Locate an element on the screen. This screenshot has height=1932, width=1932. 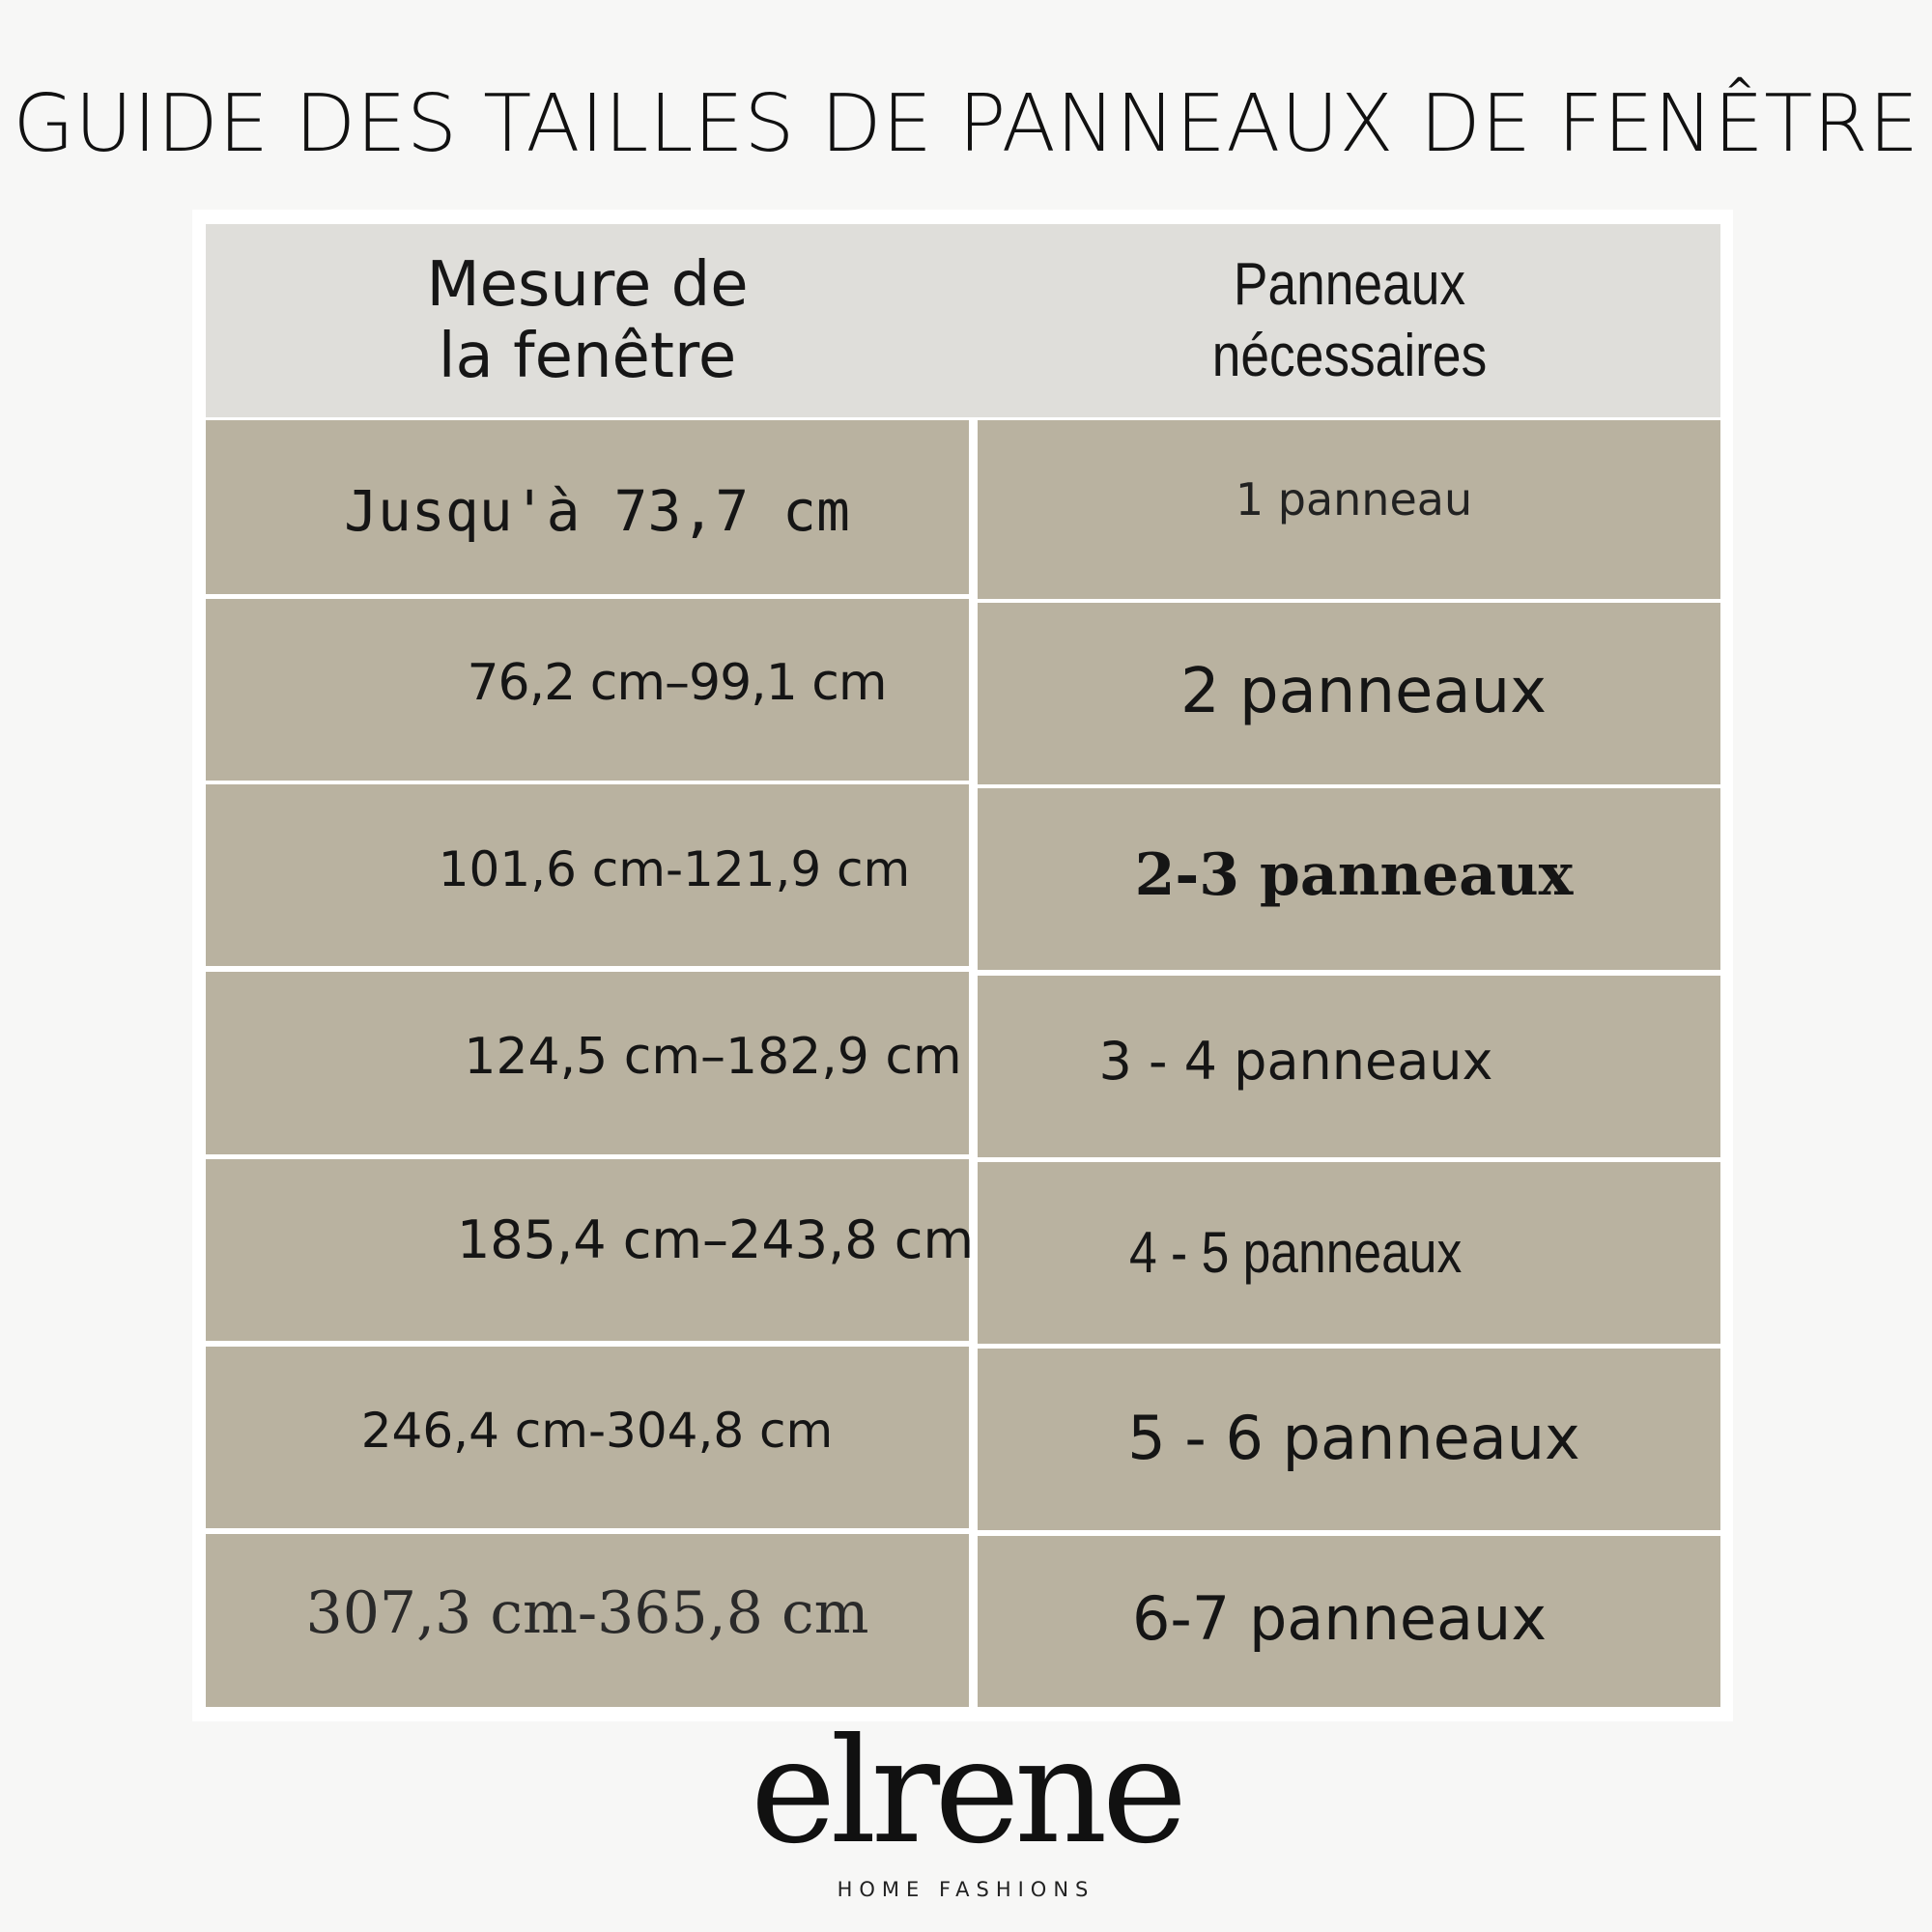
brand-logo: elrene HOME FASHIONS is located at coordinates (966, 1810).